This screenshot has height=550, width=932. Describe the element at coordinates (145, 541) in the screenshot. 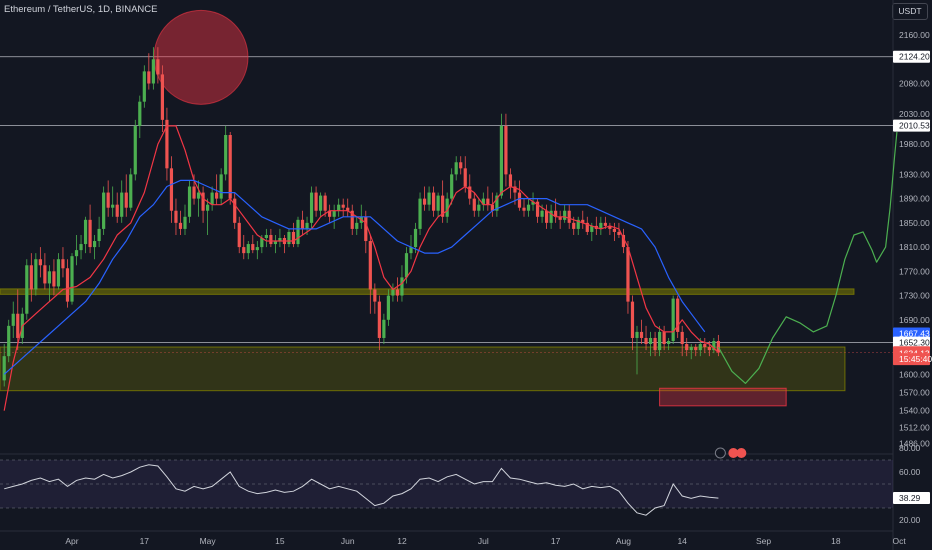

I see `time-tick-label: 17` at that location.